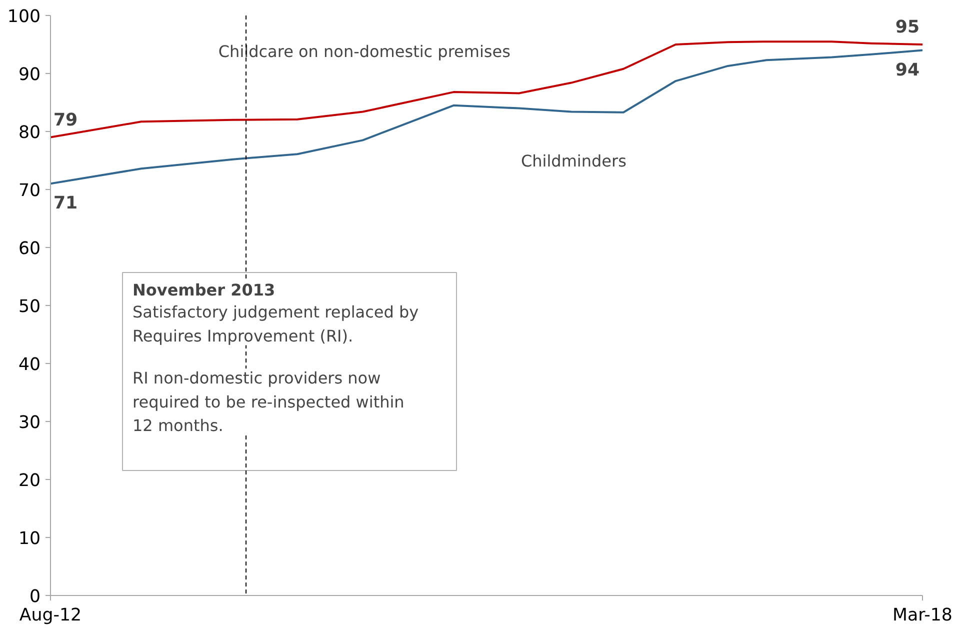  What do you see at coordinates (29, 307) in the screenshot?
I see `y-tick-label: 50` at bounding box center [29, 307].